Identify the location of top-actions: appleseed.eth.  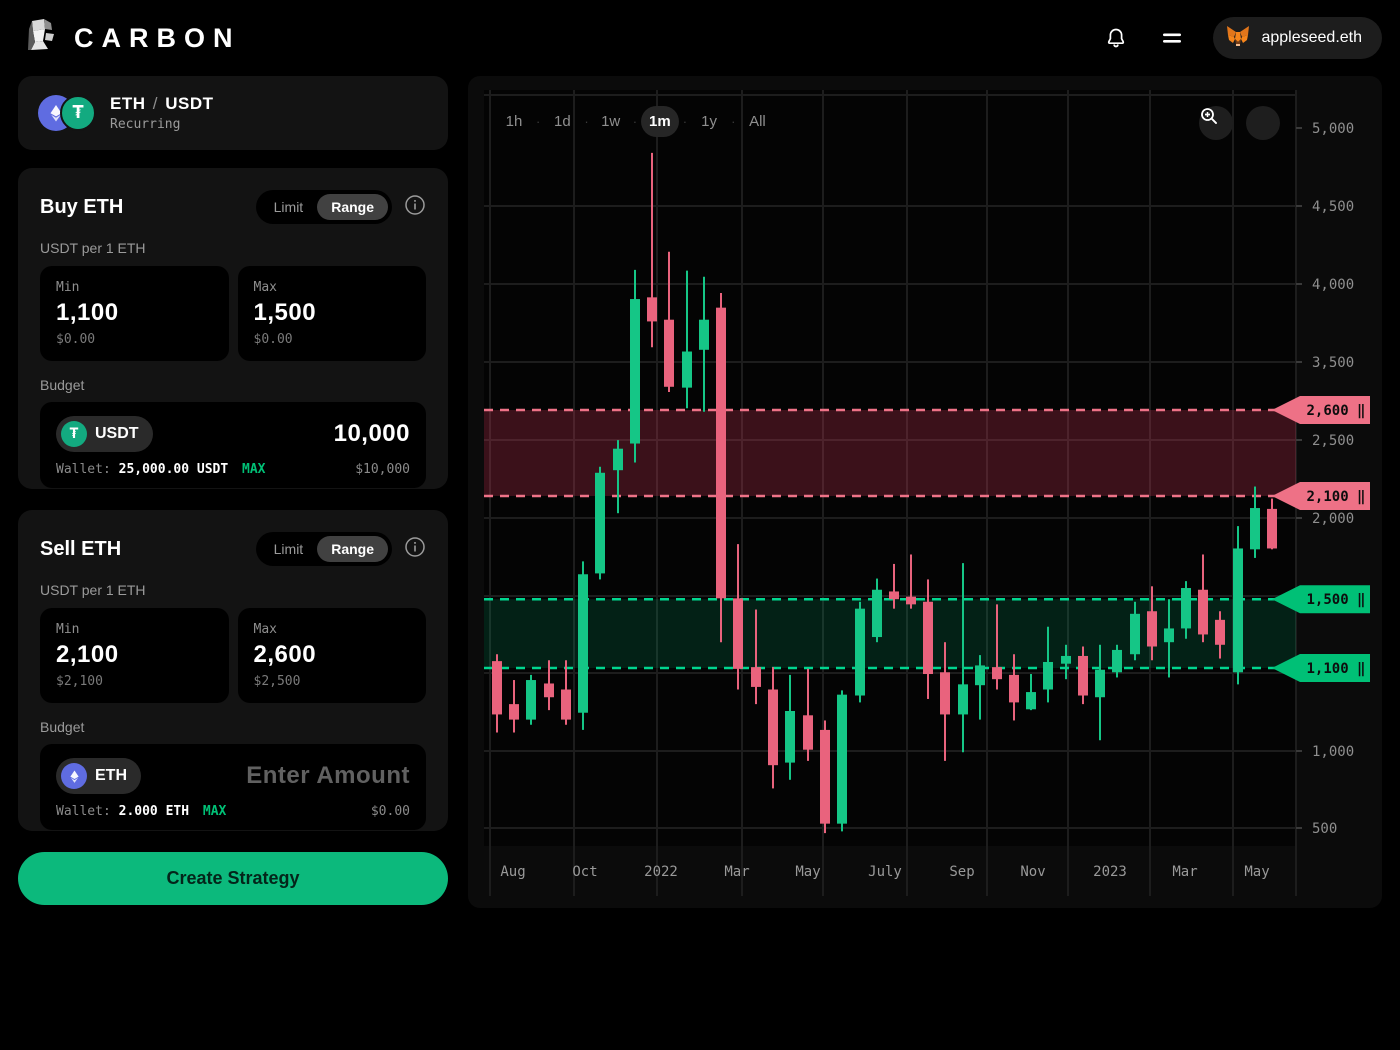
(1241, 38).